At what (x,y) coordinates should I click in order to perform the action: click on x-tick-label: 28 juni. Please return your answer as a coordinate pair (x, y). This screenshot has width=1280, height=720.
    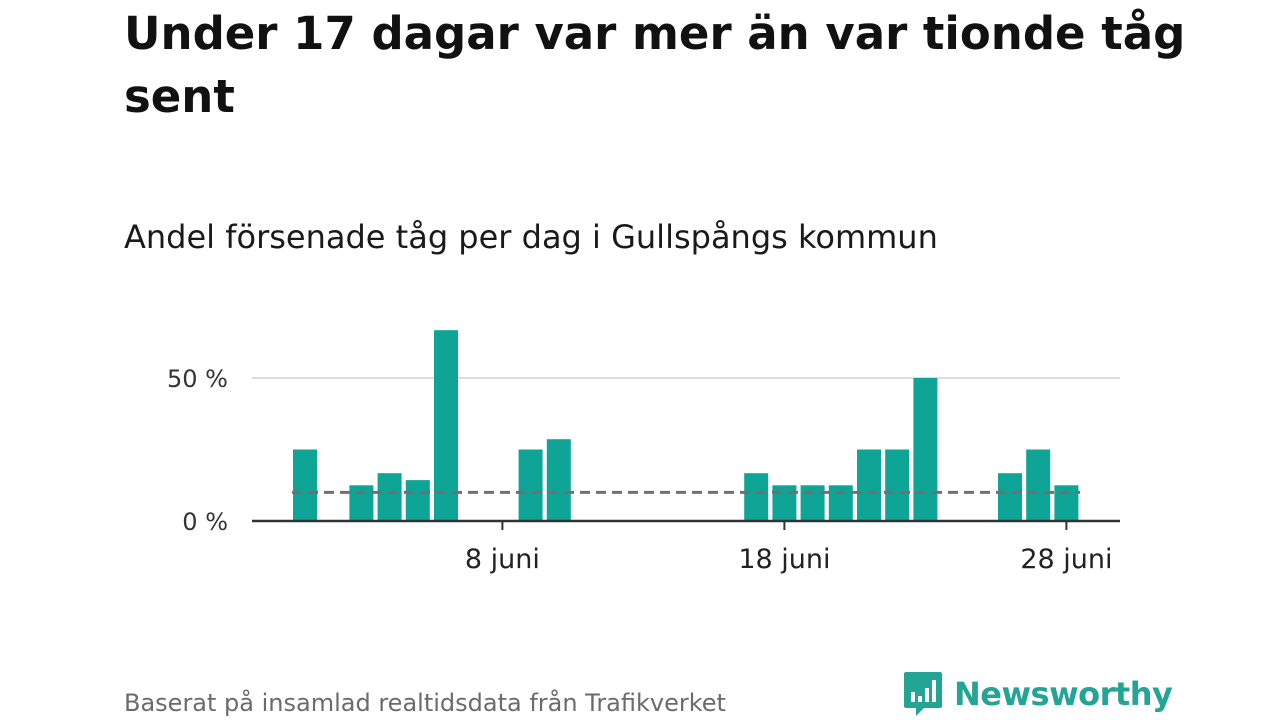
    Looking at the image, I should click on (1066, 559).